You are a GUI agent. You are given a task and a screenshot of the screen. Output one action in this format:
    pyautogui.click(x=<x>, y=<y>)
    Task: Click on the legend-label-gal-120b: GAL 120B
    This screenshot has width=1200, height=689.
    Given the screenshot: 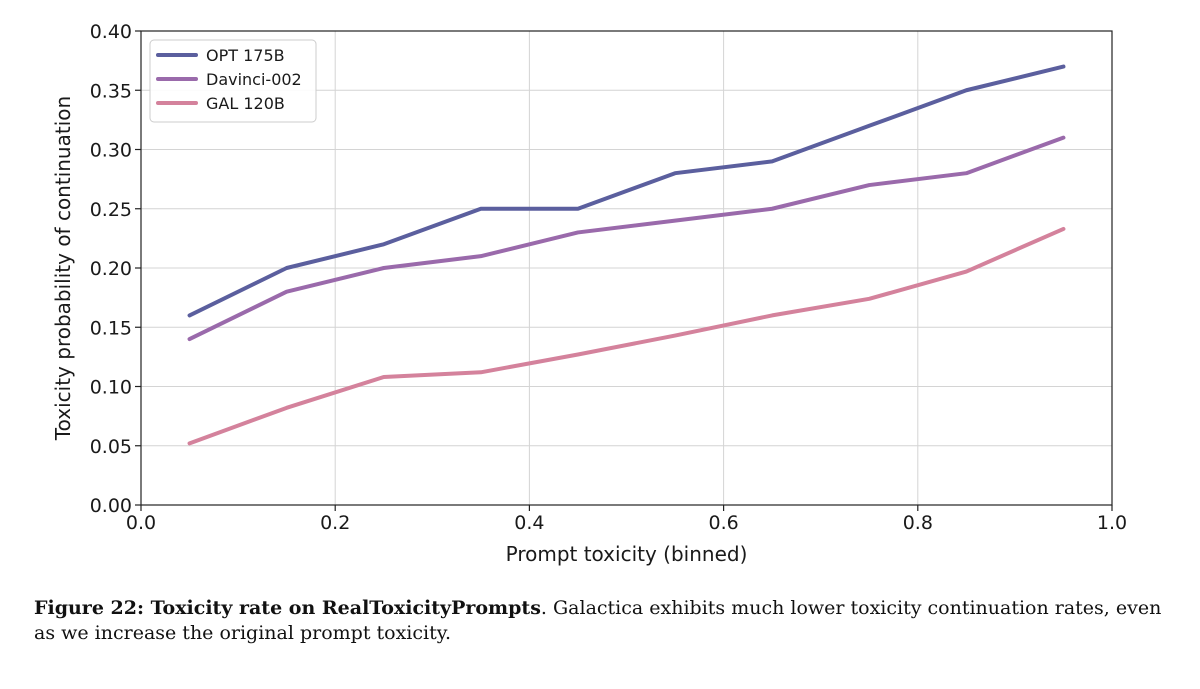 What is the action you would take?
    pyautogui.click(x=245, y=103)
    